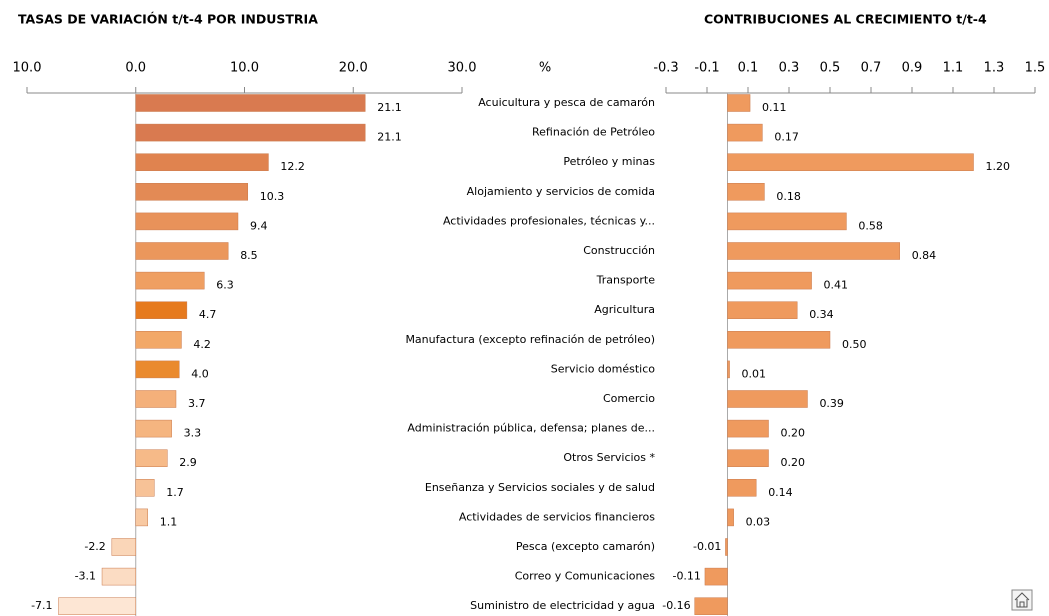 The width and height of the screenshot is (1049, 616). Describe the element at coordinates (998, 166) in the screenshot. I see `value-label: 1.20` at that location.